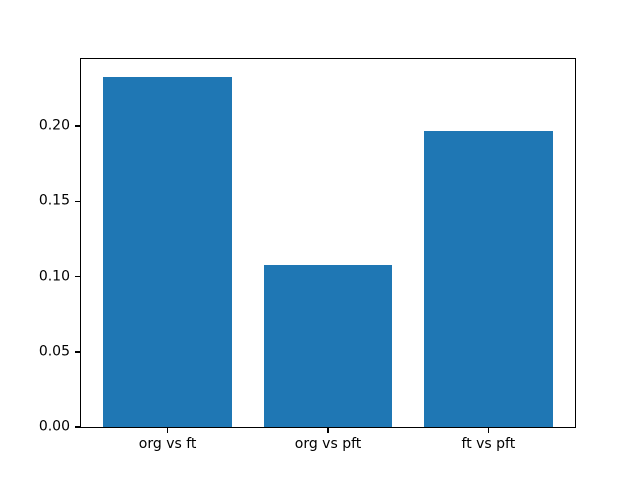 Image resolution: width=640 pixels, height=480 pixels. Describe the element at coordinates (167, 251) in the screenshot. I see `bar-org-vs-ft` at that location.